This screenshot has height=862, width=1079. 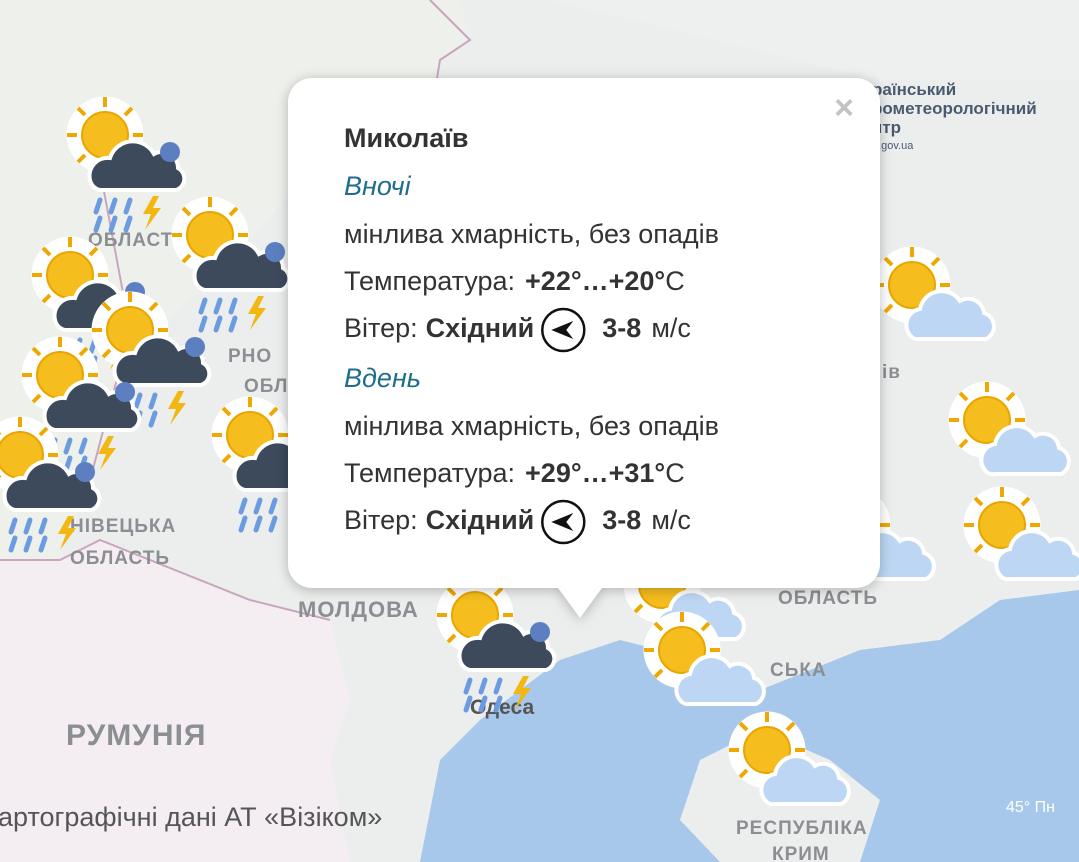 What do you see at coordinates (954, 108) in the screenshot?
I see `logo-text: рометеорологічний` at bounding box center [954, 108].